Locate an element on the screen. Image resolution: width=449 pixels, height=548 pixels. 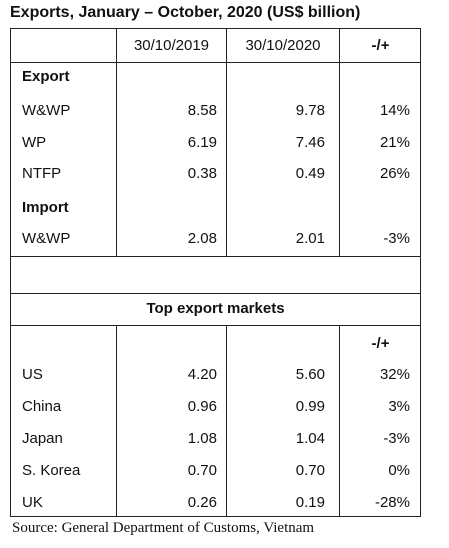
col-divider-2-top is located at coordinates (226, 142).